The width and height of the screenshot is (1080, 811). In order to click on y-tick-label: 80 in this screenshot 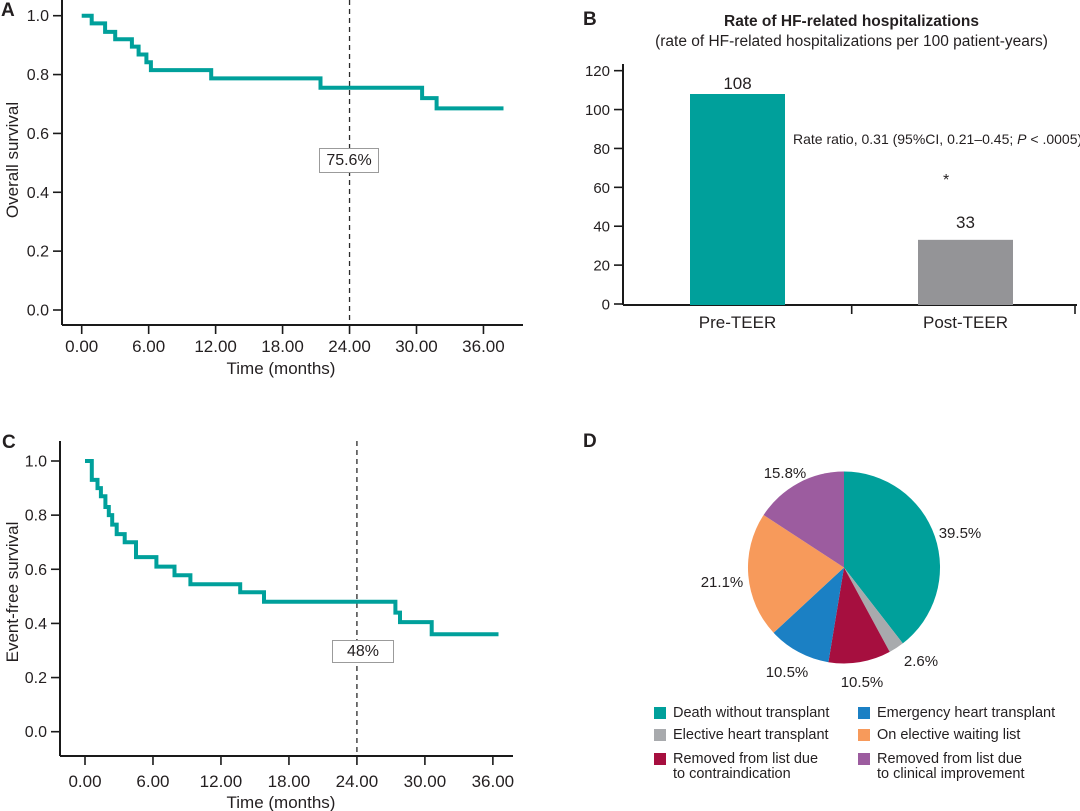, I will do `click(601, 149)`.